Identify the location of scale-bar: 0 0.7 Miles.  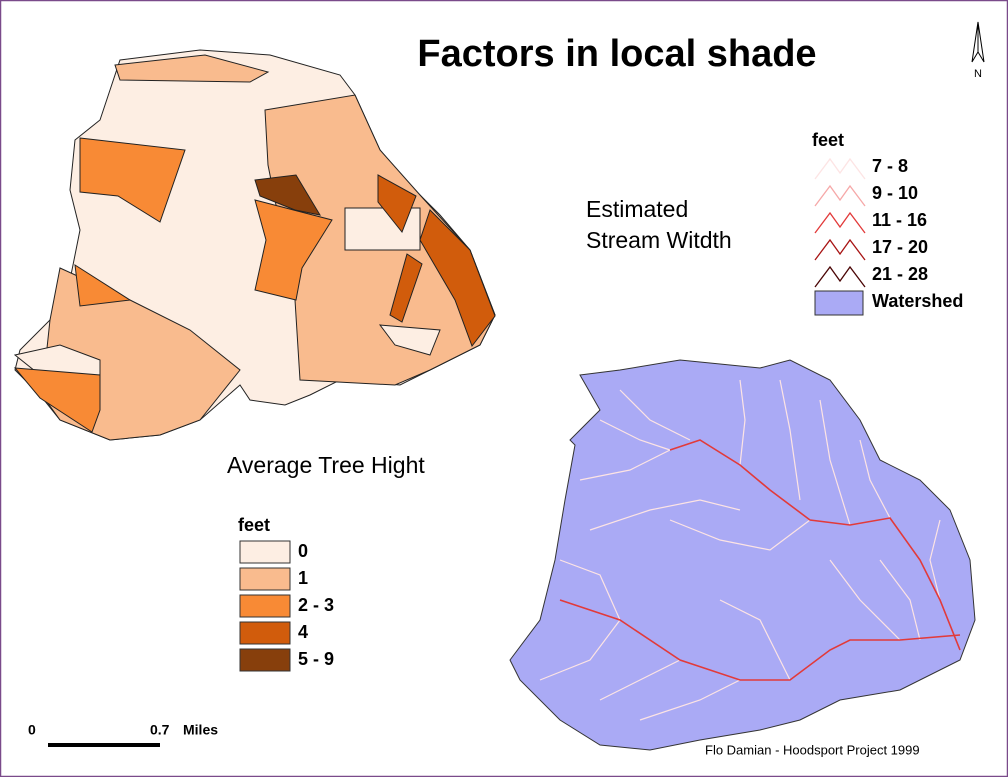
(123, 734).